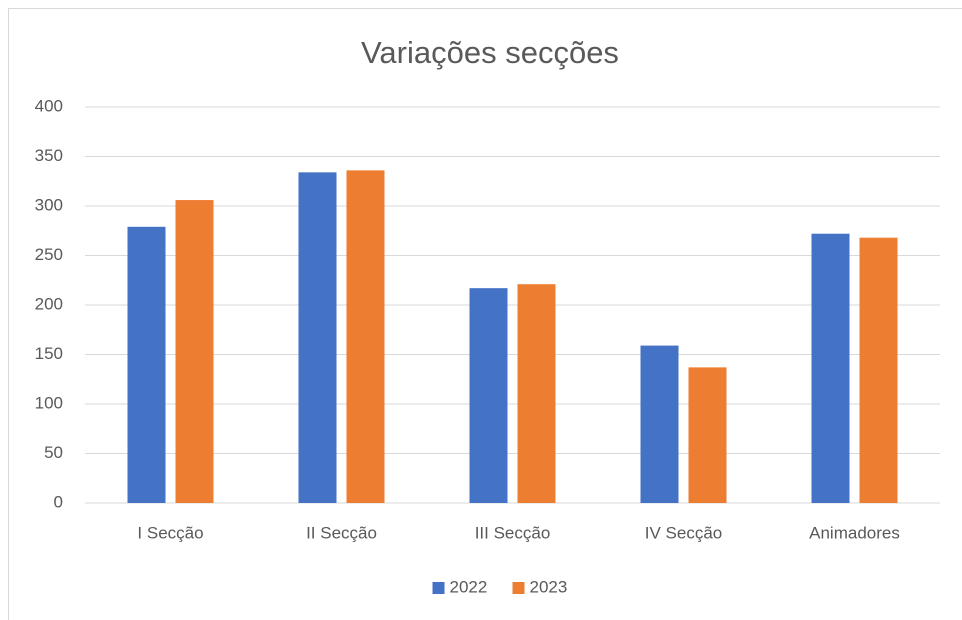 The height and width of the screenshot is (620, 962). I want to click on y-tick-label: 400, so click(49, 105).